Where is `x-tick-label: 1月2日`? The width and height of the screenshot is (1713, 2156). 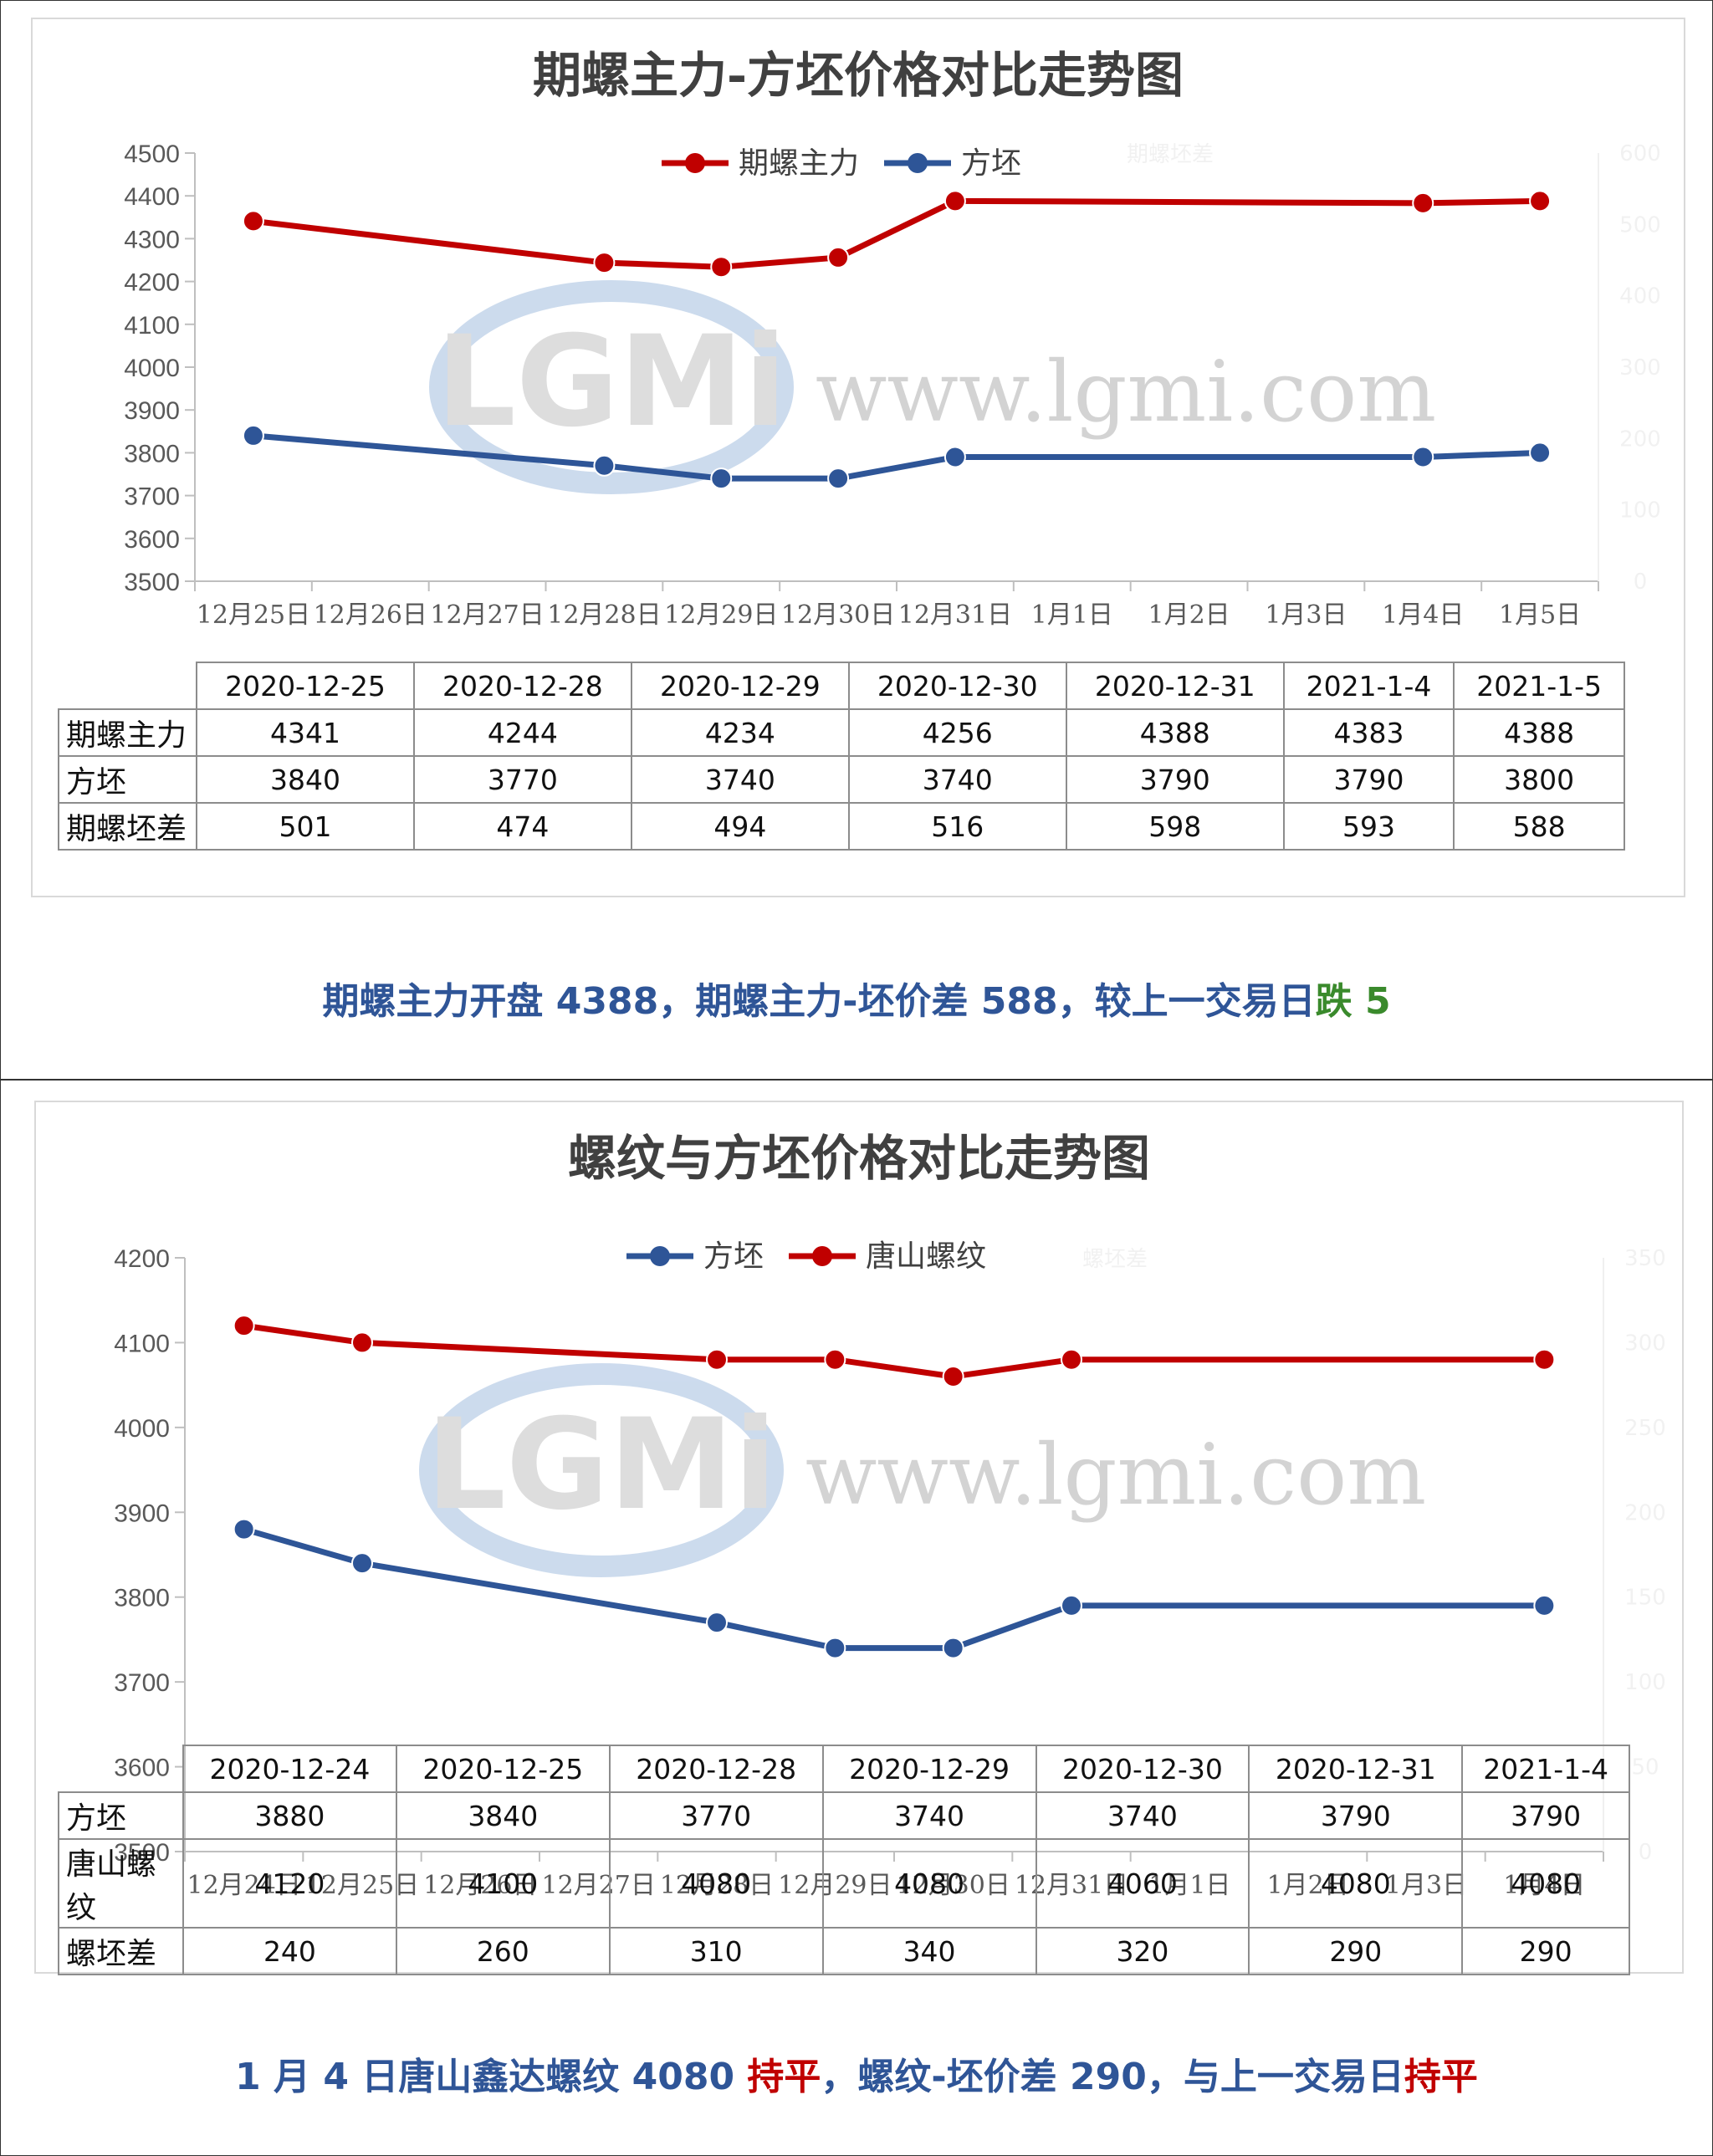 x-tick-label: 1月2日 is located at coordinates (1189, 615).